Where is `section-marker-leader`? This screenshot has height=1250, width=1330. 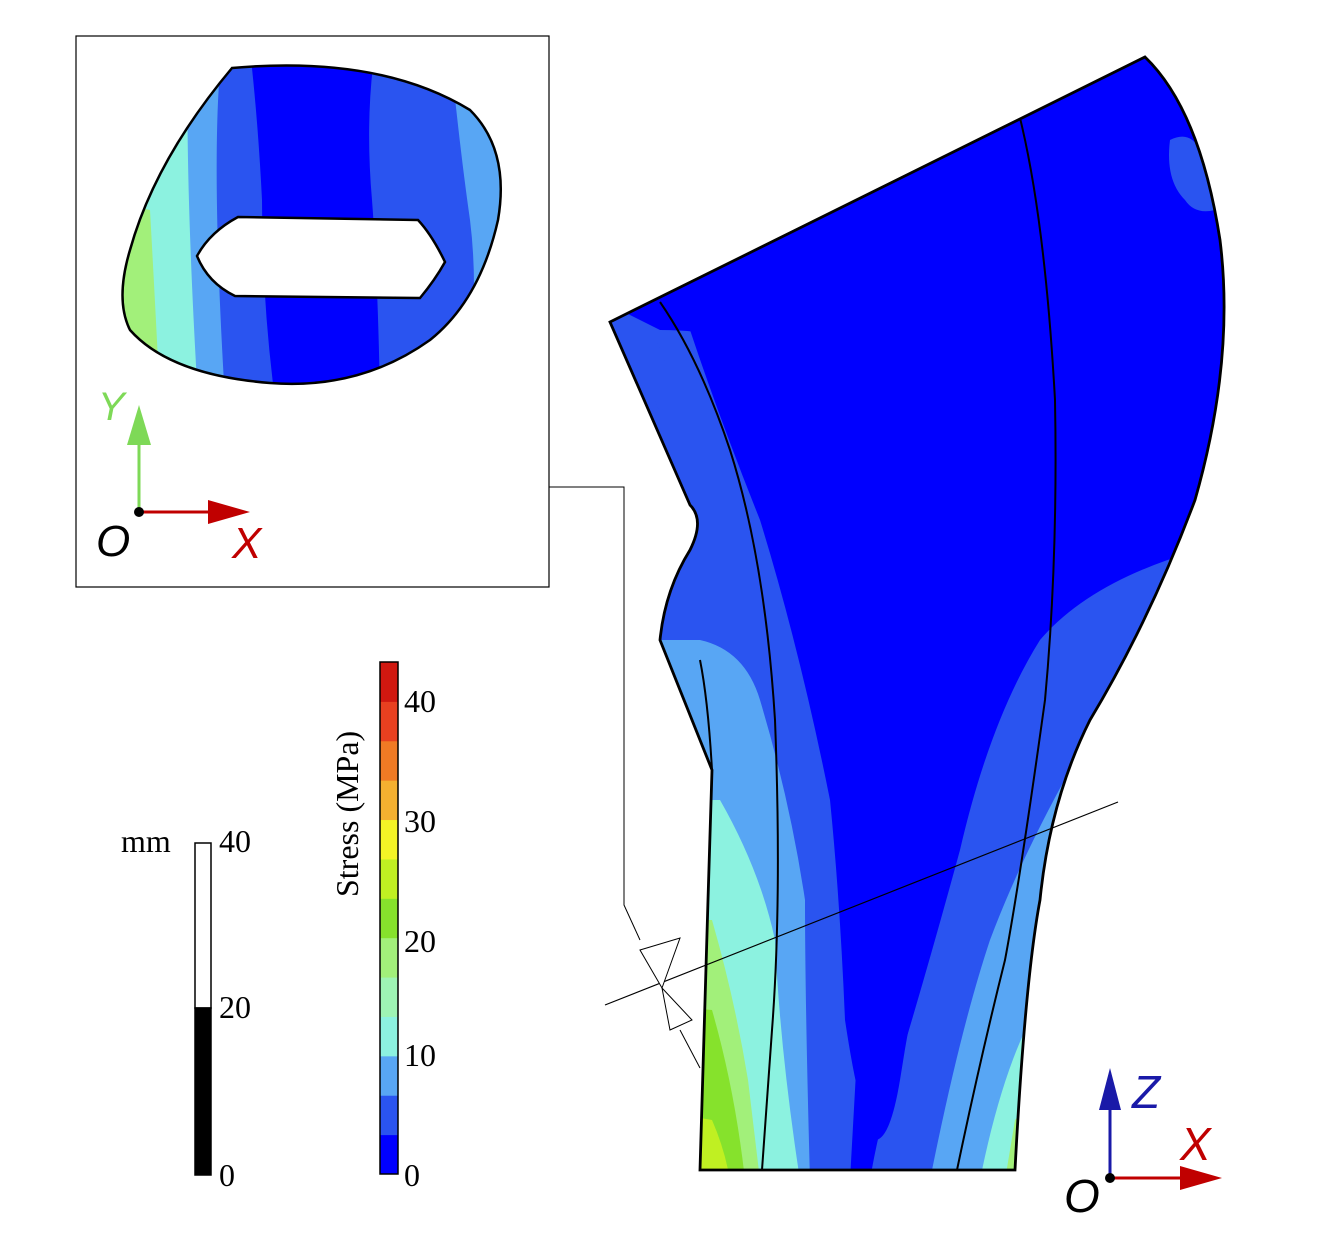
section-marker-leader is located at coordinates (690, 1049).